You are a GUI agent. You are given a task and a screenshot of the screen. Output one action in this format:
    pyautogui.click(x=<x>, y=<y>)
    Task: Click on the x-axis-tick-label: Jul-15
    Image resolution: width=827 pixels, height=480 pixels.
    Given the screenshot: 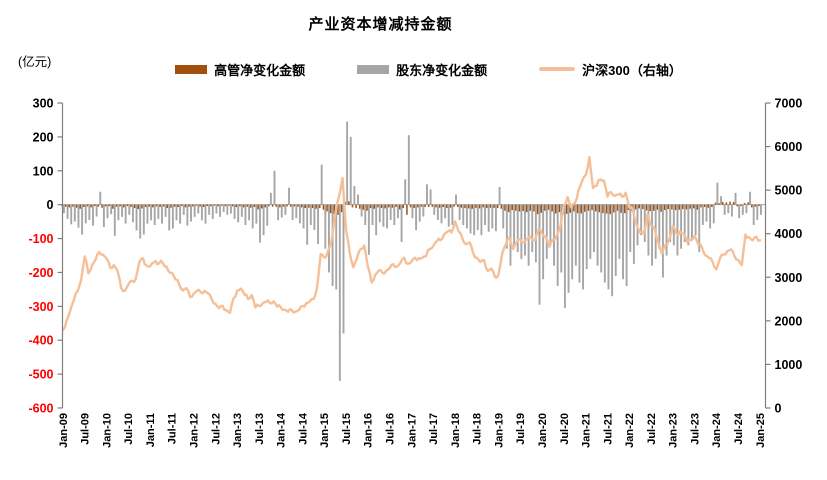 What is the action you would take?
    pyautogui.click(x=347, y=429)
    